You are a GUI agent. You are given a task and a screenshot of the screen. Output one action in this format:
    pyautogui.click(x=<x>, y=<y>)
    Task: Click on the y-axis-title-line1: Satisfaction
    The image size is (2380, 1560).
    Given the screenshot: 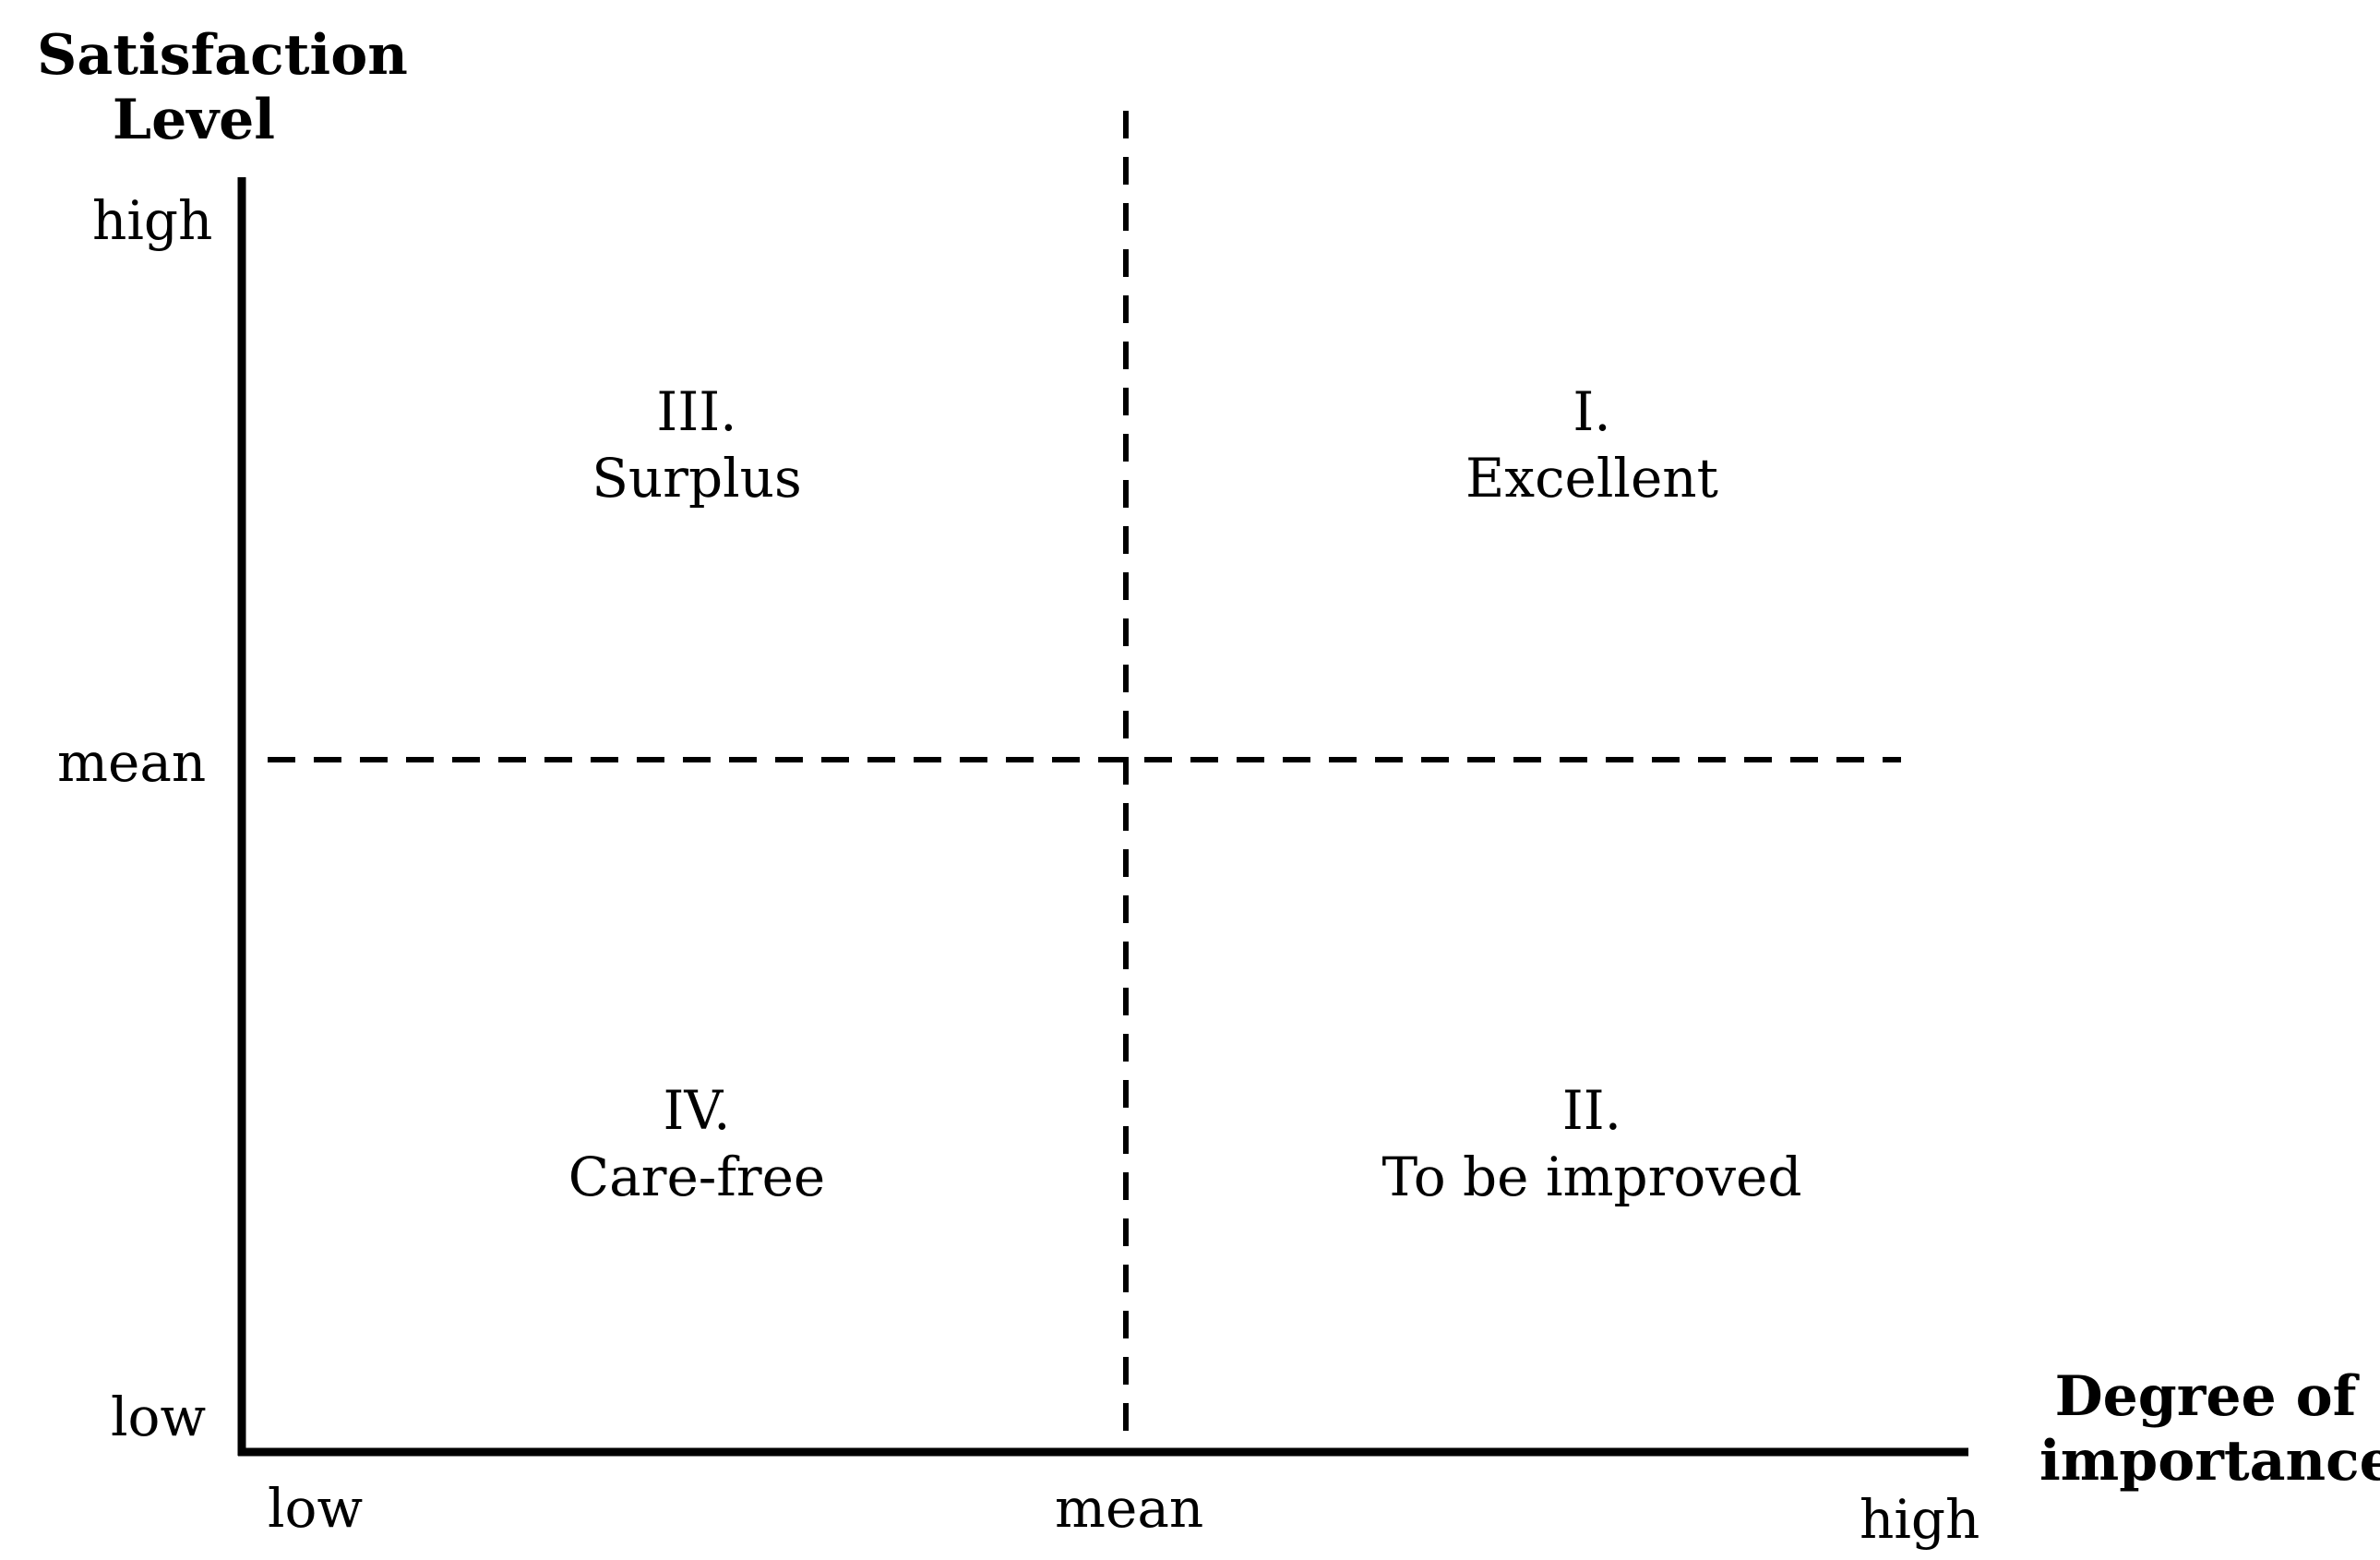 What is the action you would take?
    pyautogui.click(x=222, y=55)
    